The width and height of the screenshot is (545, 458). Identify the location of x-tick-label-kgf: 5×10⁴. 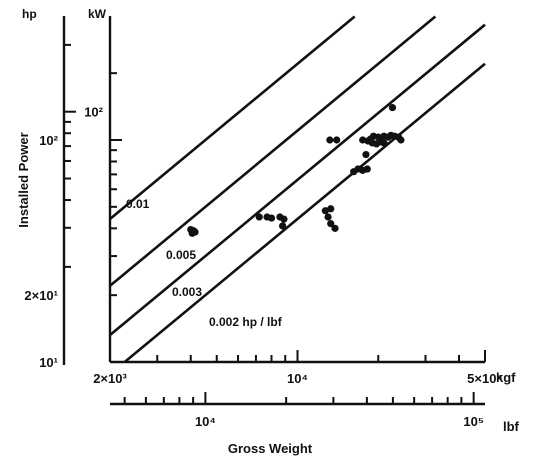
(485, 378).